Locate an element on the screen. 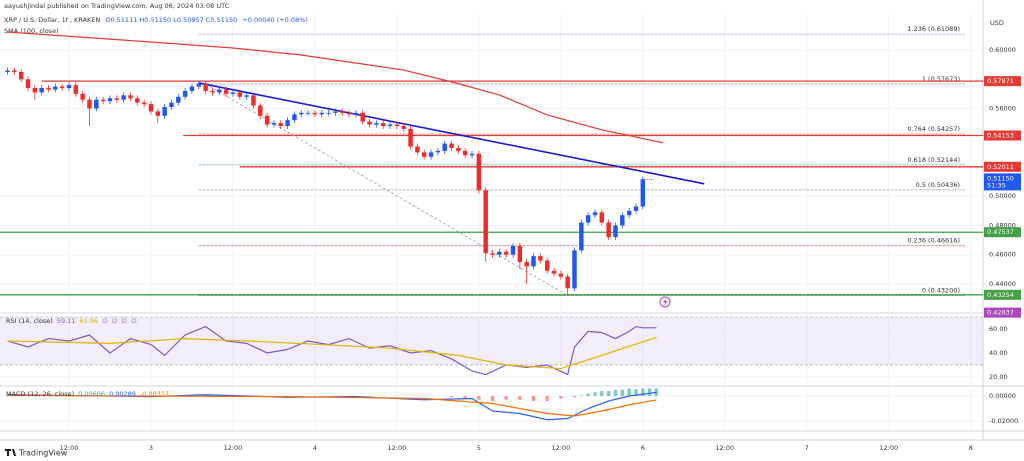 This screenshot has width=1024, height=461. x-tick-label: 6 is located at coordinates (643, 448).